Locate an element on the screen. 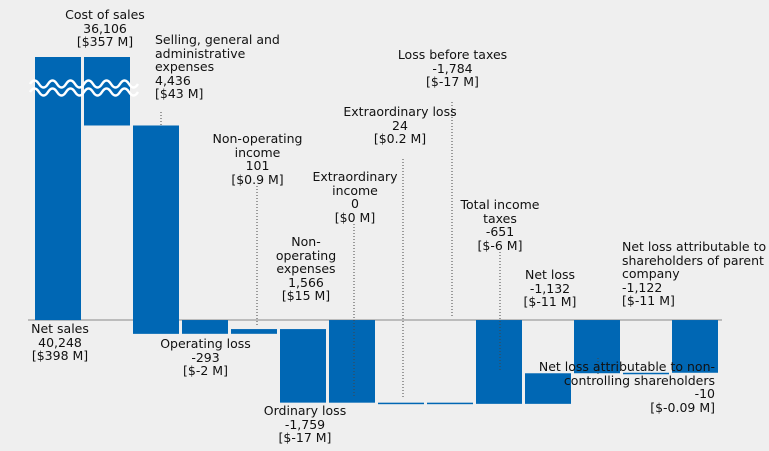 The width and height of the screenshot is (769, 451). bar-label: Operating loss -293 [$-2 M] is located at coordinates (205, 357).